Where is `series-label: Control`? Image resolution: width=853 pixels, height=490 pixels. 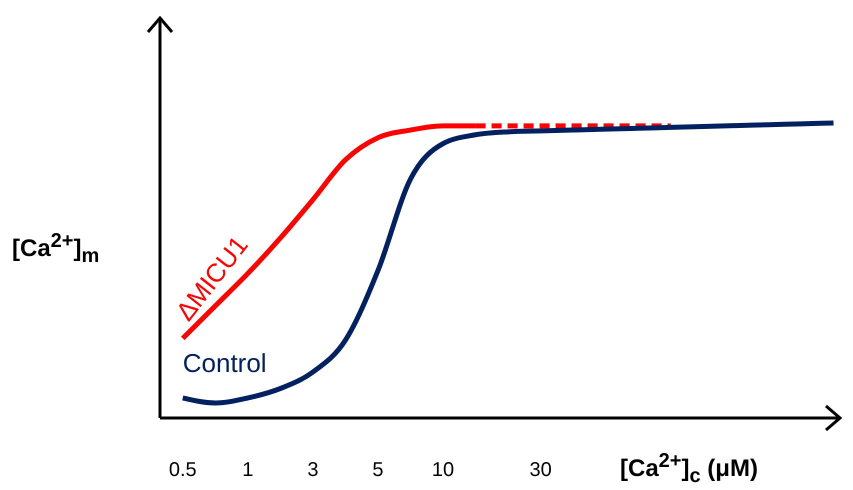 series-label: Control is located at coordinates (224, 363).